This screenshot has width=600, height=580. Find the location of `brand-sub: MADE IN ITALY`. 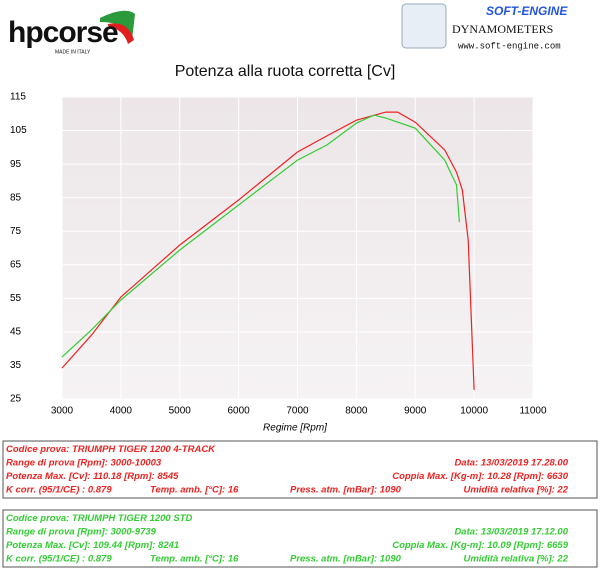

brand-sub: MADE IN ITALY is located at coordinates (73, 52).